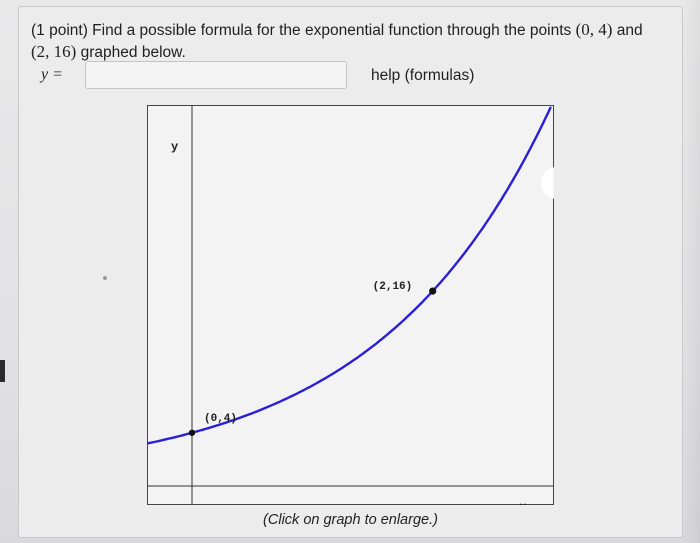  Describe the element at coordinates (433, 291) in the screenshot. I see `point-b-marker` at that location.